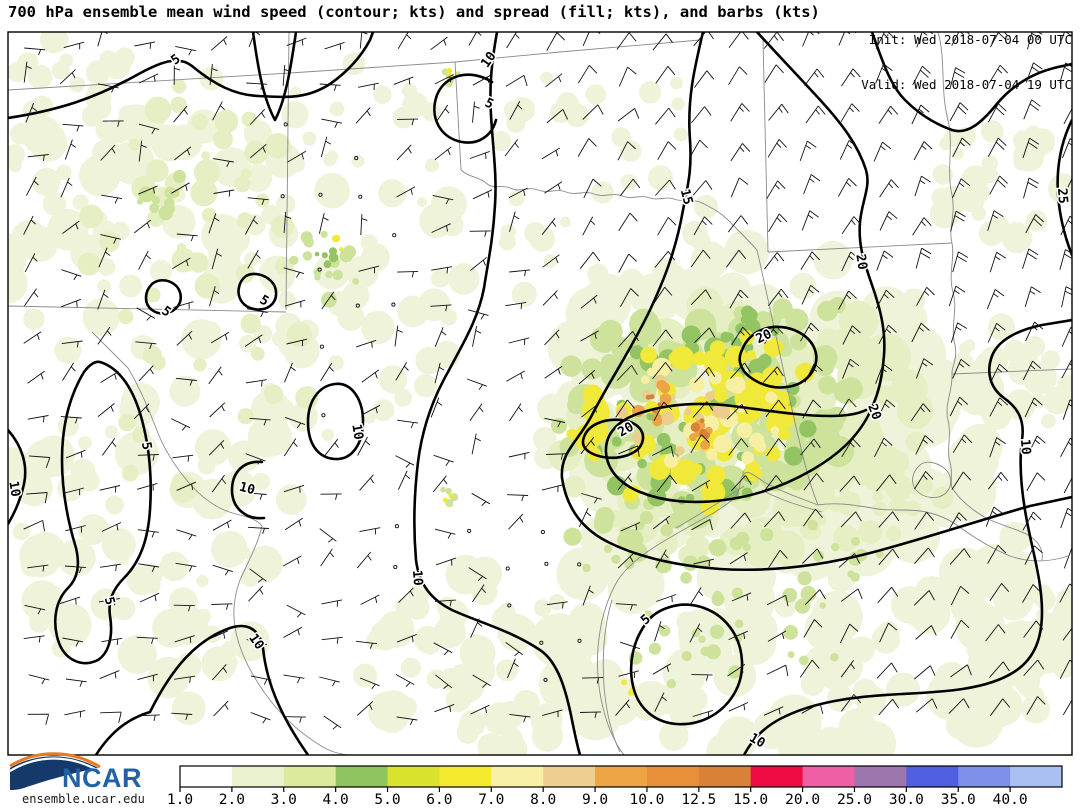 The height and width of the screenshot is (810, 1080). I want to click on calm-wind-marker, so click(509, 605).